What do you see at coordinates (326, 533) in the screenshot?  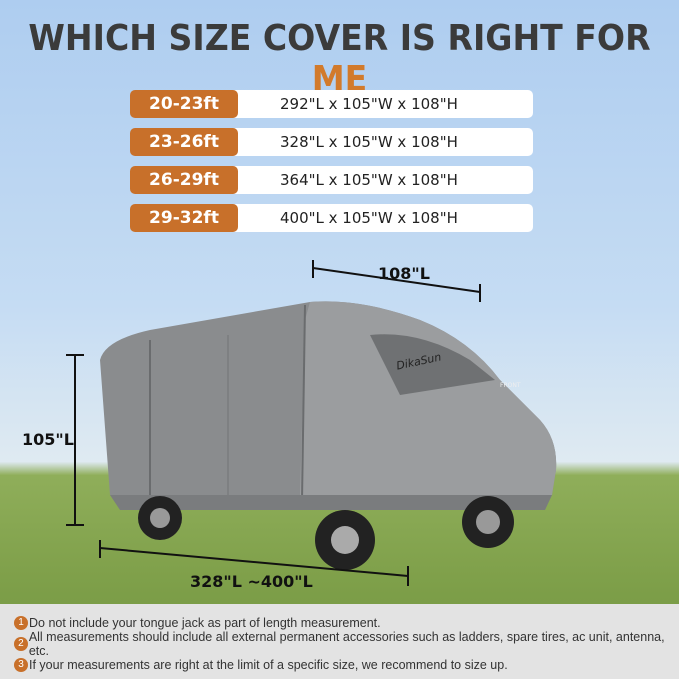 I see `wheels` at bounding box center [326, 533].